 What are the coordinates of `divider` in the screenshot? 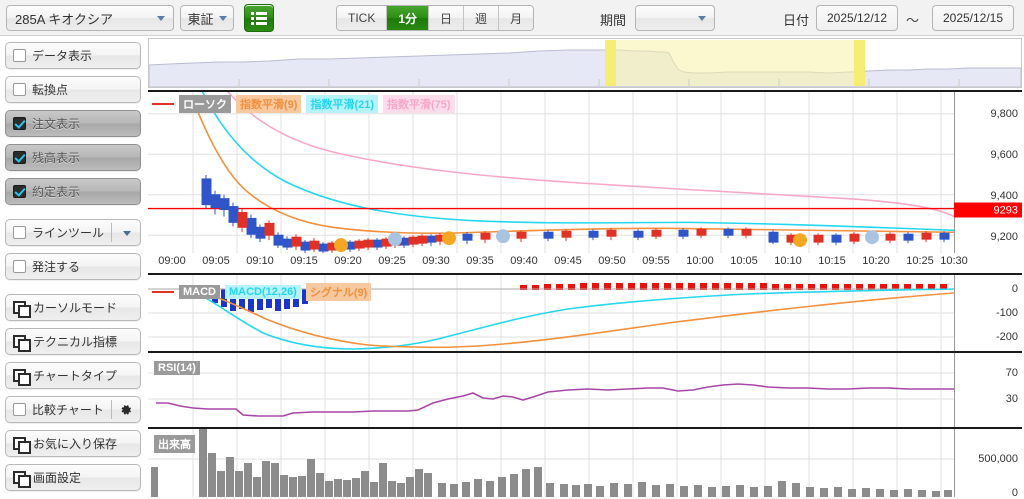 It's located at (111, 232).